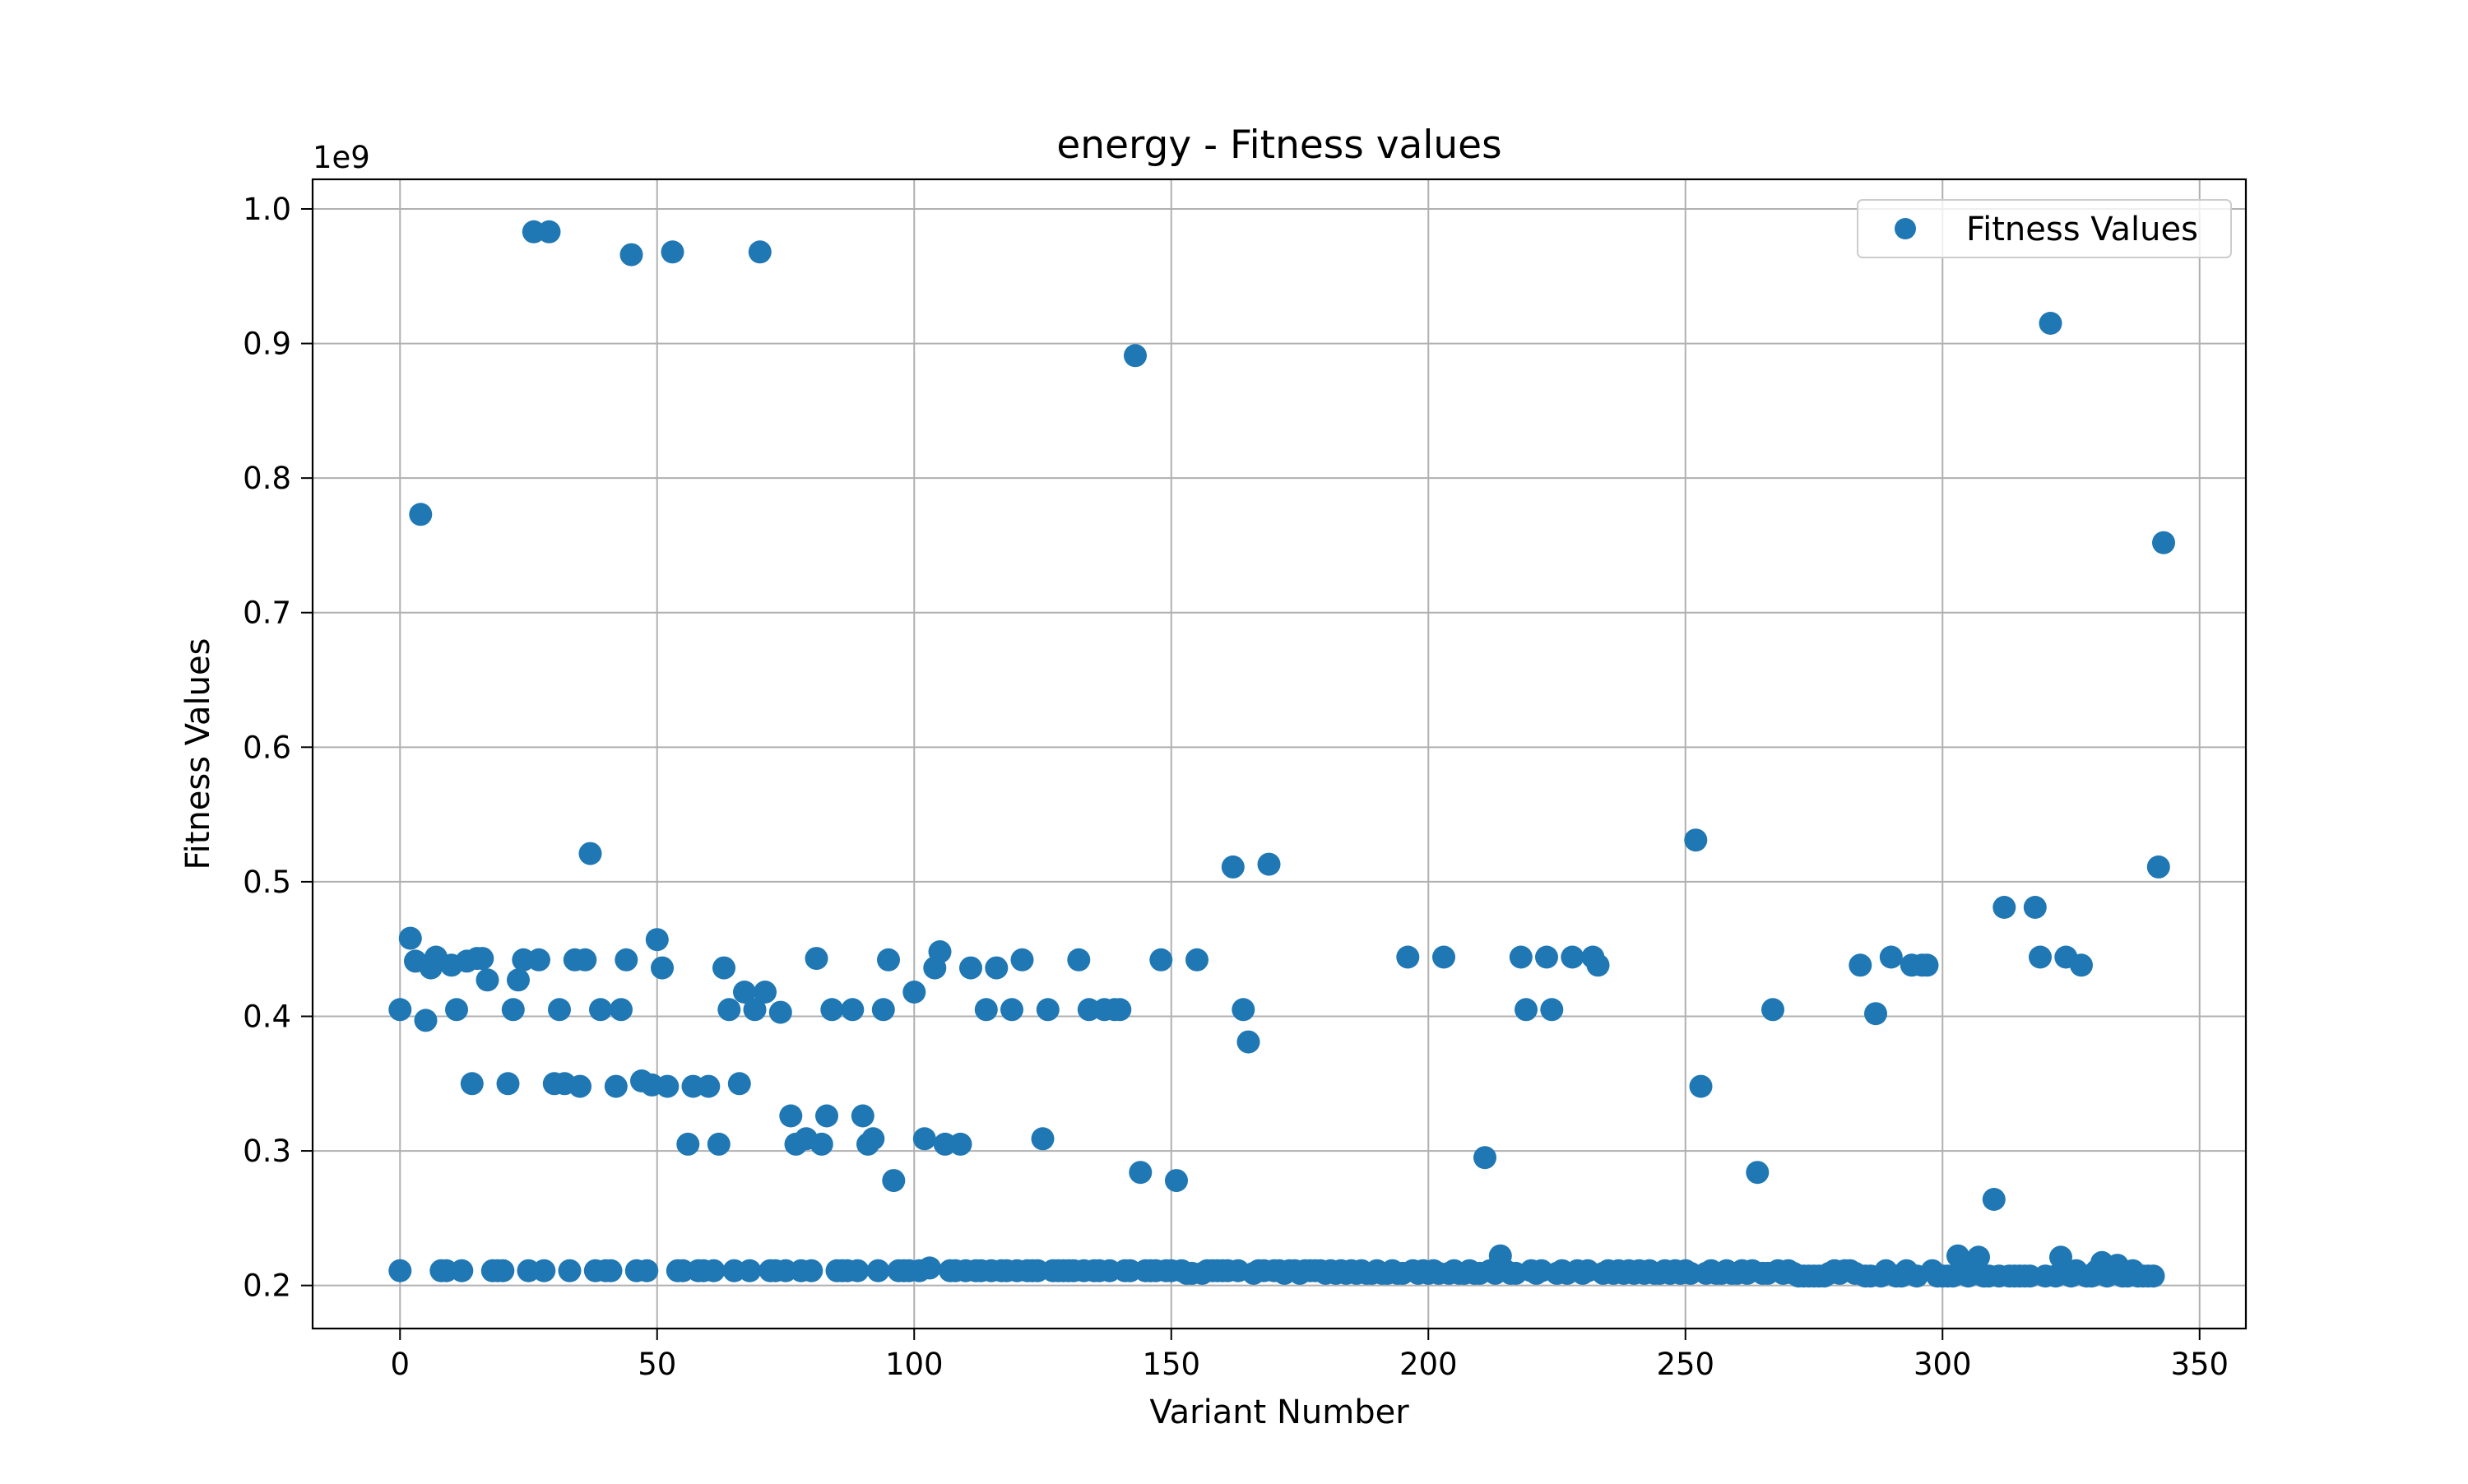 The image size is (2468, 1484). What do you see at coordinates (267, 478) in the screenshot?
I see `y-tick-label: 0.8` at bounding box center [267, 478].